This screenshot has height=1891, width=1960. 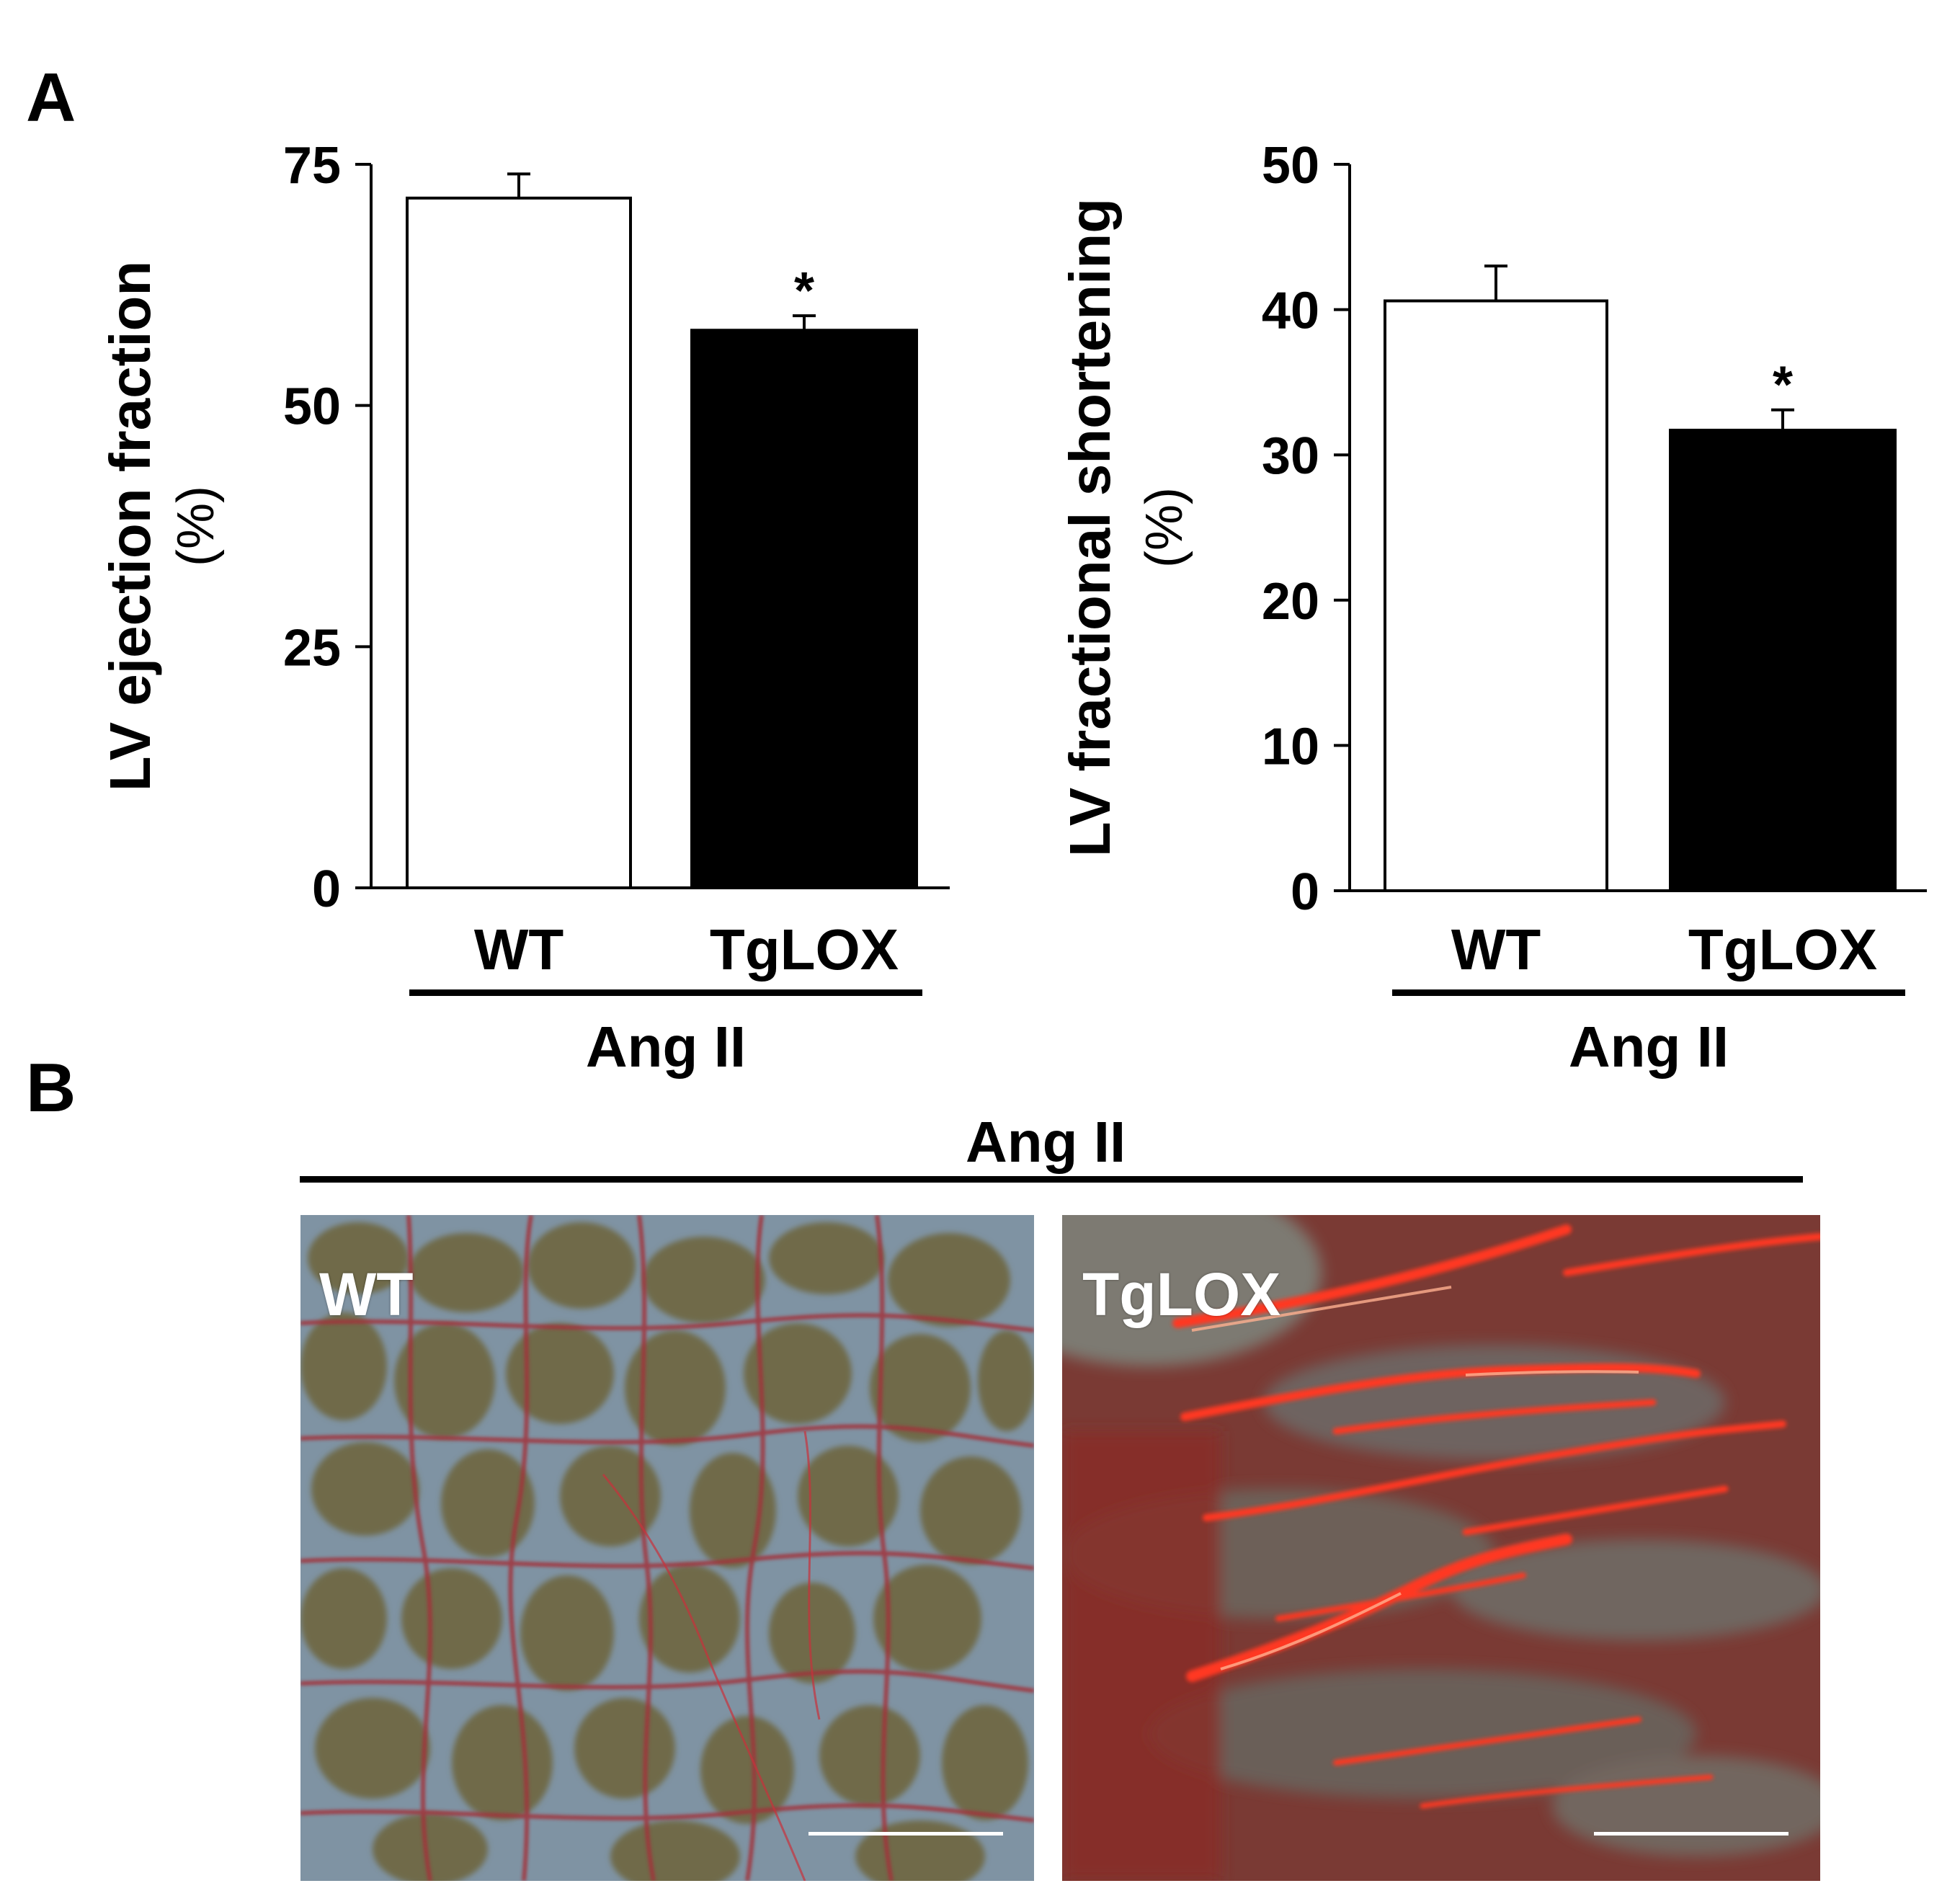 I want to click on histology-group-label: Ang II, so click(x=1046, y=1142).